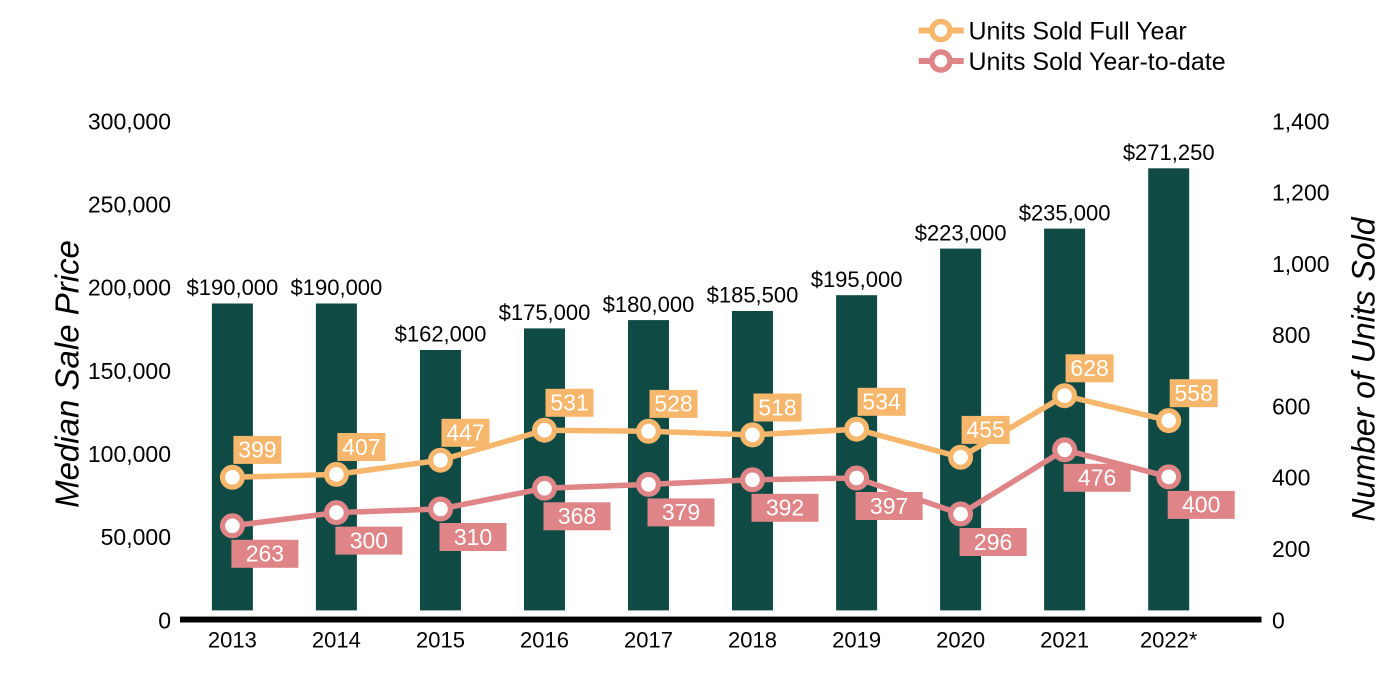 The image size is (1400, 700). What do you see at coordinates (1301, 264) in the screenshot?
I see `svg-text: 1,000` at bounding box center [1301, 264].